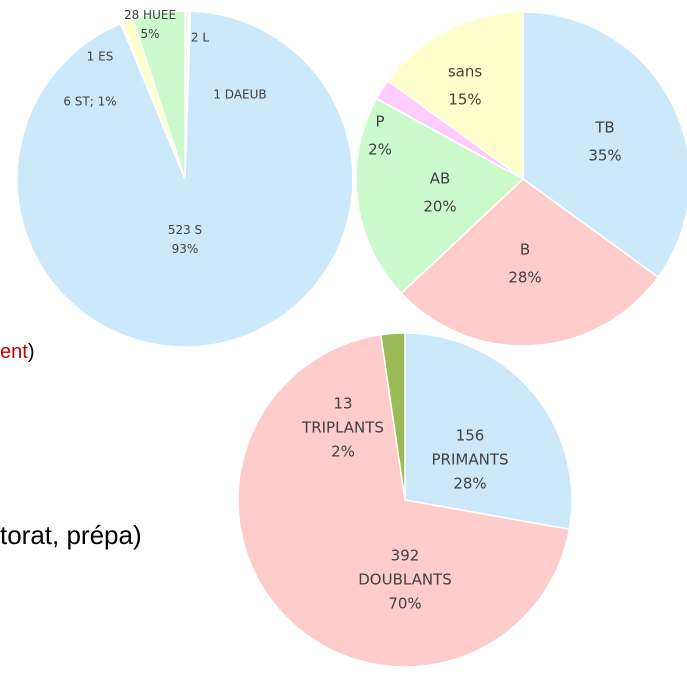 This screenshot has width=687, height=679. Describe the element at coordinates (464, 100) in the screenshot. I see `slice-label: 15%` at that location.